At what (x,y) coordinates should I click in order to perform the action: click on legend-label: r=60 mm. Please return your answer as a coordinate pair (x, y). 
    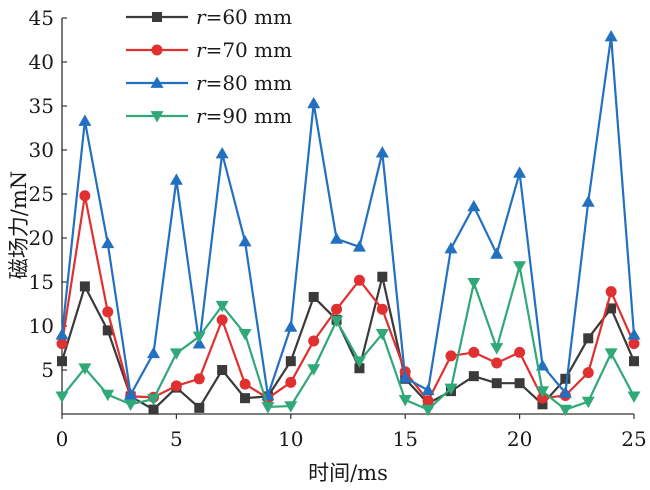
    Looking at the image, I should click on (244, 17).